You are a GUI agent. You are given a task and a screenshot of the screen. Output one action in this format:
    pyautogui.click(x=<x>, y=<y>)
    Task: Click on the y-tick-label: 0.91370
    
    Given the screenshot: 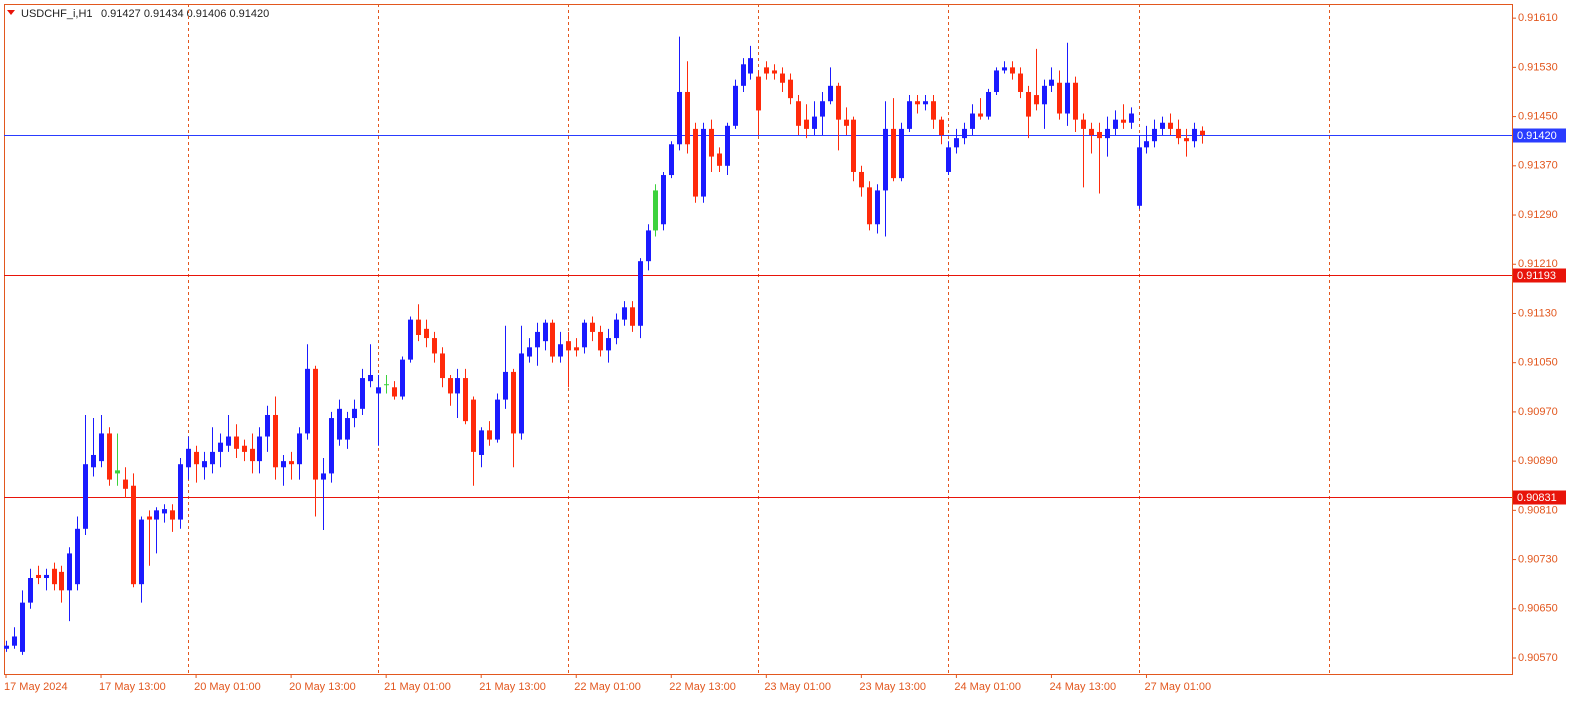 What is the action you would take?
    pyautogui.click(x=1538, y=166)
    